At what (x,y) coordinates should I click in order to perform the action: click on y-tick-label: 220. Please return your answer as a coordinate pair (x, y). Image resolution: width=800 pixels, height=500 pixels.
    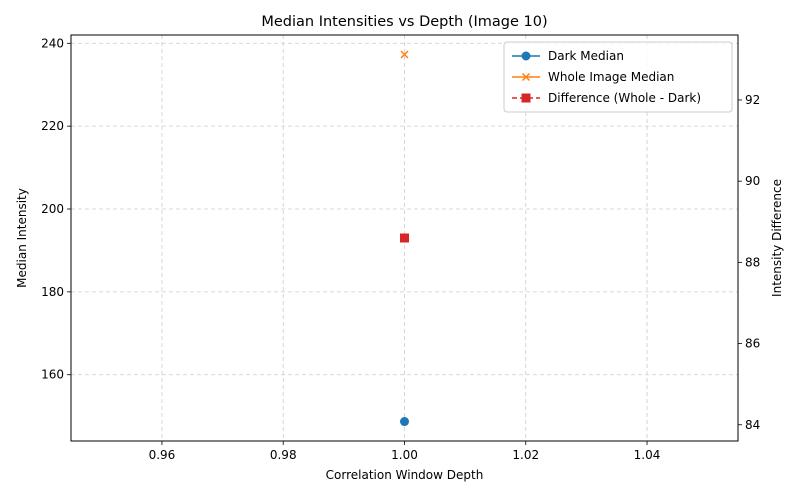
    Looking at the image, I should click on (52, 126).